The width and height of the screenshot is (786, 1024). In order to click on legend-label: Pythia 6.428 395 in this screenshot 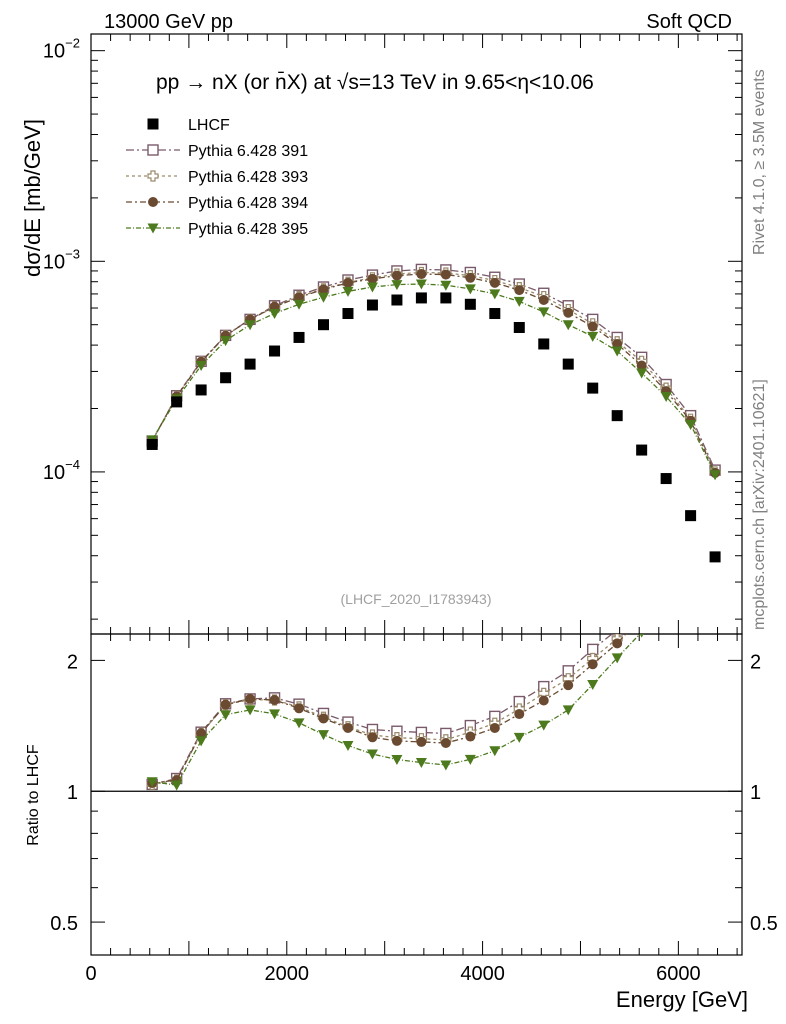, I will do `click(248, 229)`.